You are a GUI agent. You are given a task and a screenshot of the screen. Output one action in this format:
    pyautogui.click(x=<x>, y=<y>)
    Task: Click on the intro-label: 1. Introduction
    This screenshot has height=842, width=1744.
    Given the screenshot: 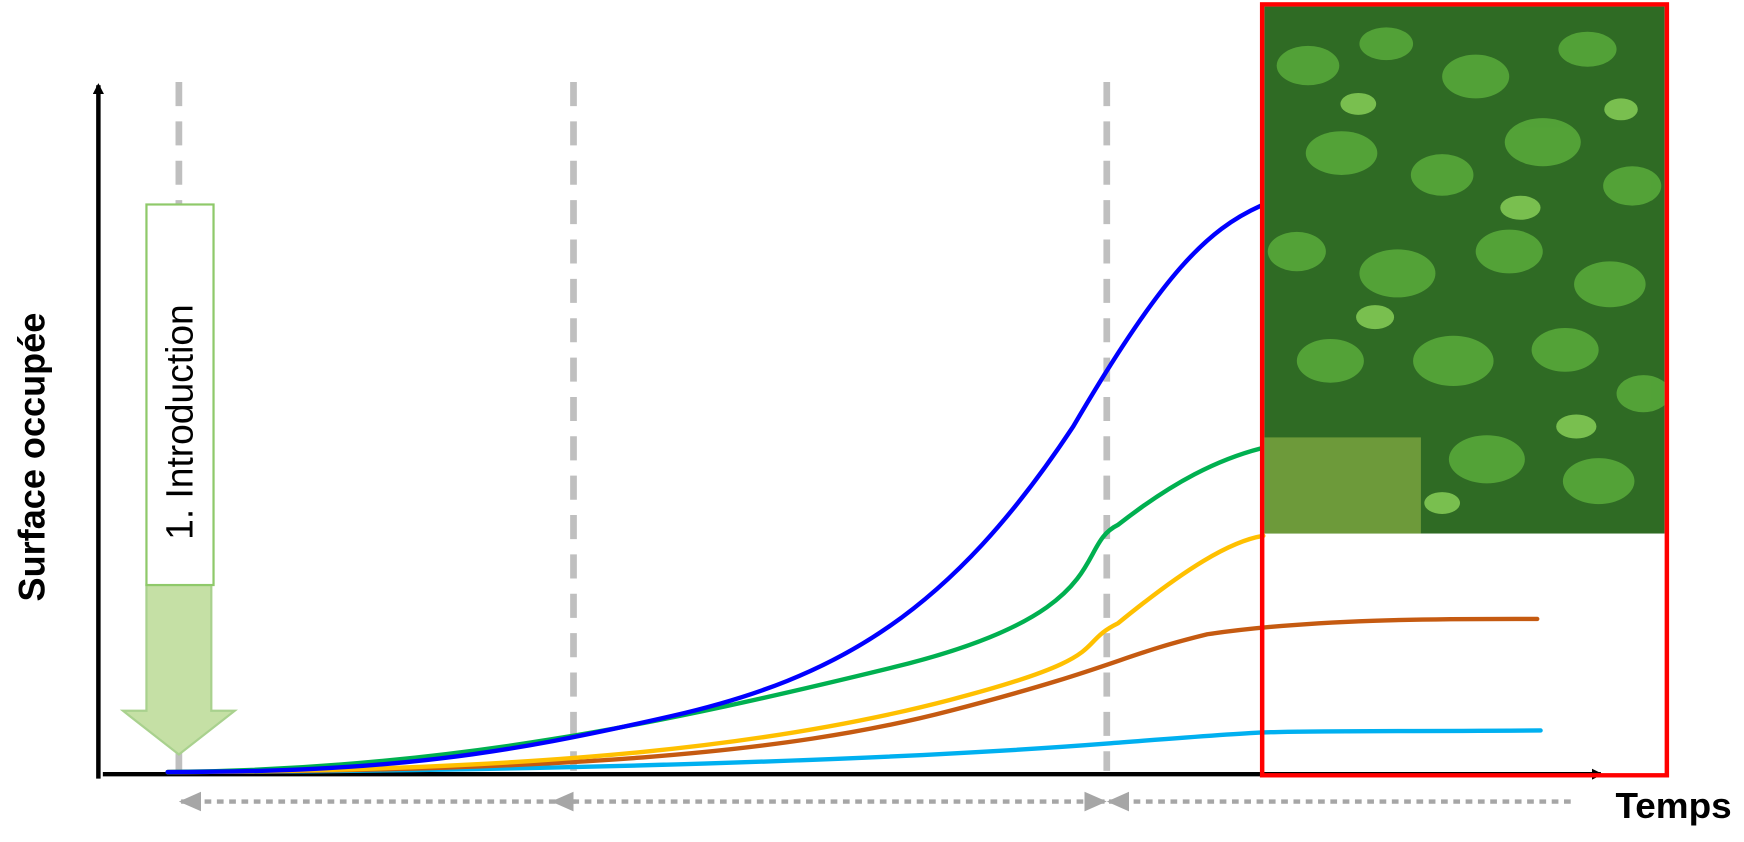 What is the action you would take?
    pyautogui.click(x=179, y=422)
    